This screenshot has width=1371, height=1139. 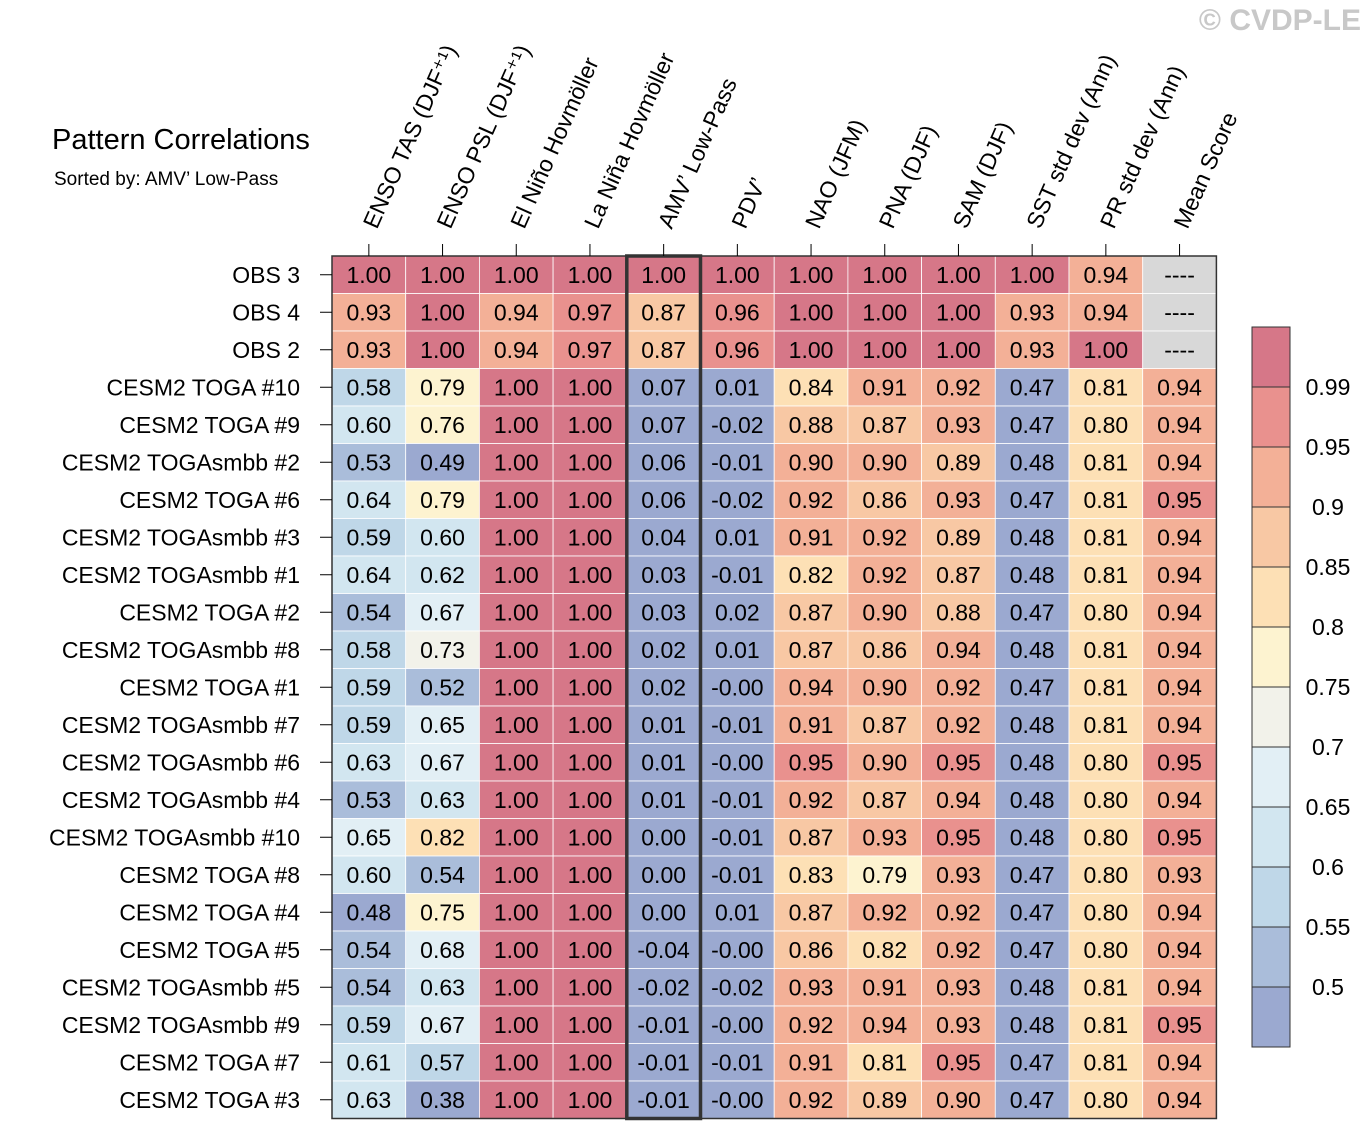 I want to click on row-label: CESM2 TOGAsmbb #9, so click(x=181, y=1025).